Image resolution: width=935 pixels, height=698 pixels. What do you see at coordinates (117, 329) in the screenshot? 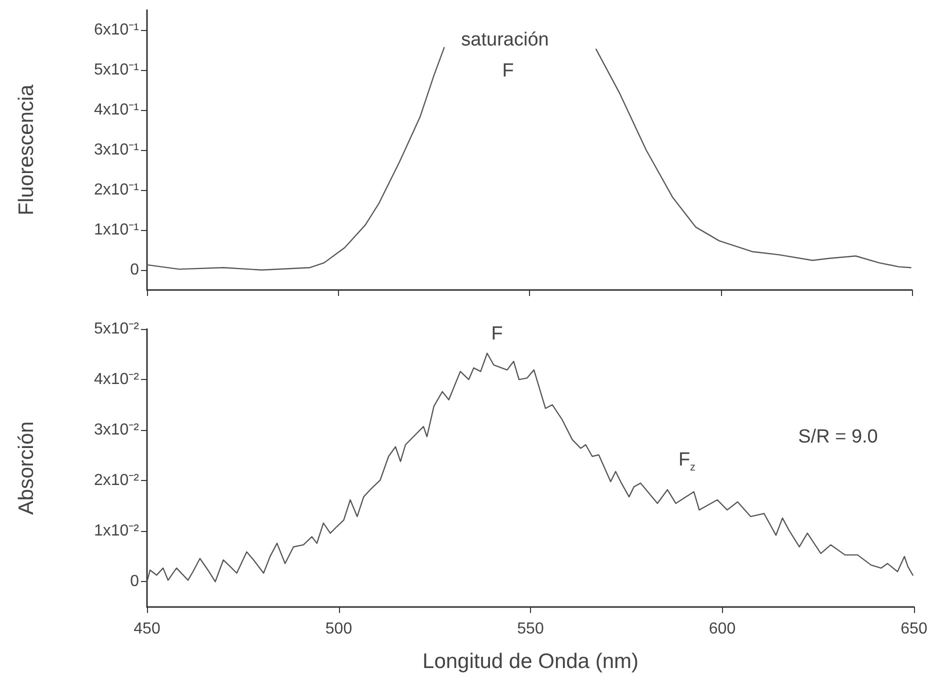
I see `y-tick-label: 5x10⁻²` at bounding box center [117, 329].